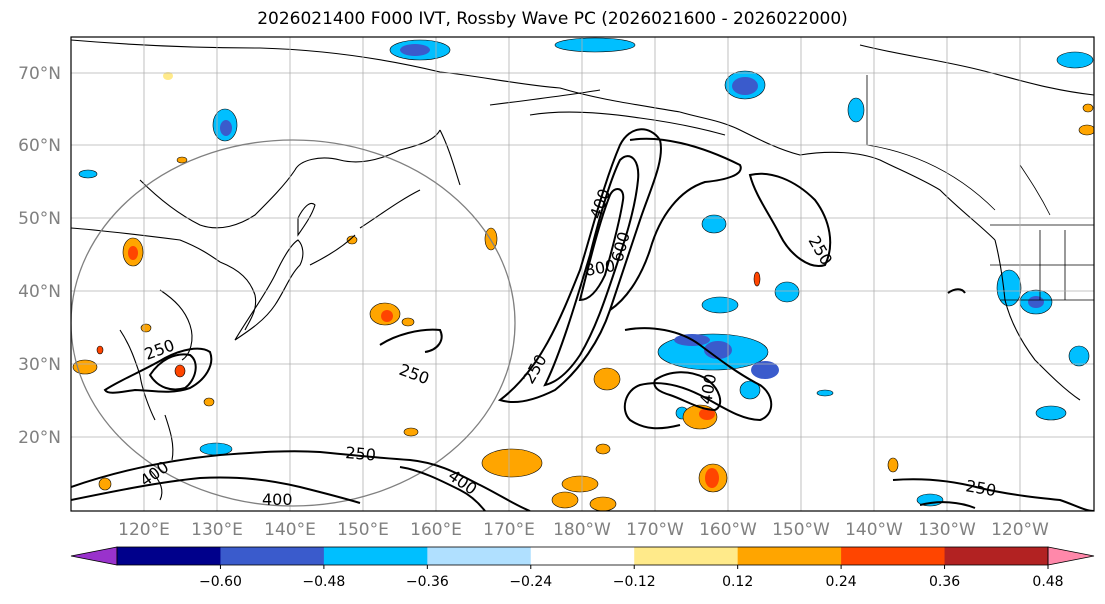  Describe the element at coordinates (944, 582) in the screenshot. I see `colorbar-tick-label: 0.36` at that location.